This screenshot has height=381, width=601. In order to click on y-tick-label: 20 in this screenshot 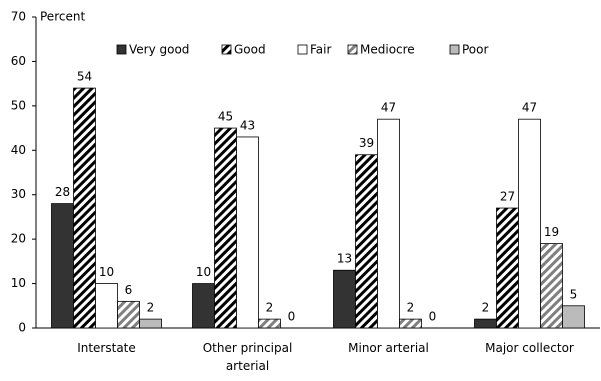, I will do `click(18, 239)`.